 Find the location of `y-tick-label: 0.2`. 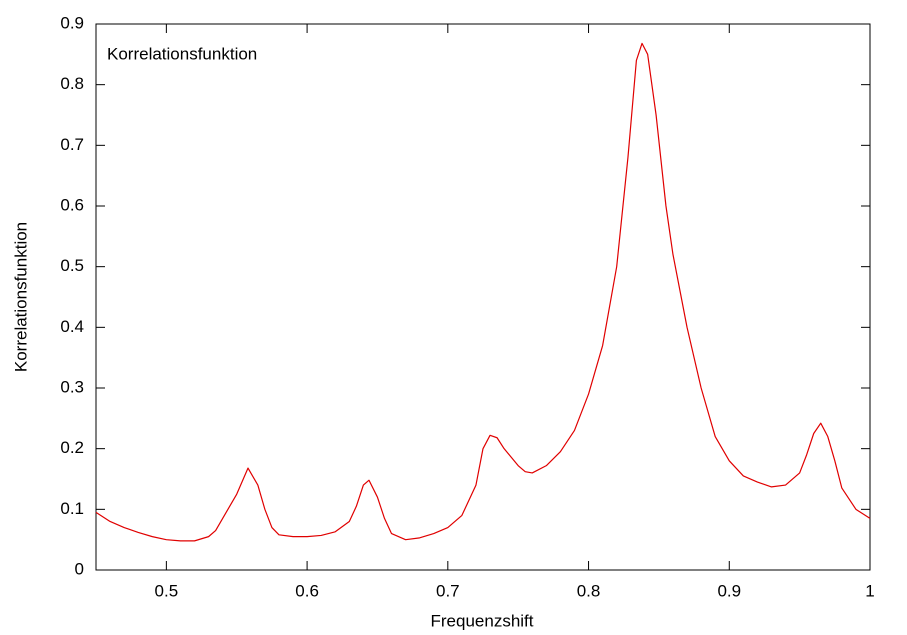

y-tick-label: 0.2 is located at coordinates (72, 447).